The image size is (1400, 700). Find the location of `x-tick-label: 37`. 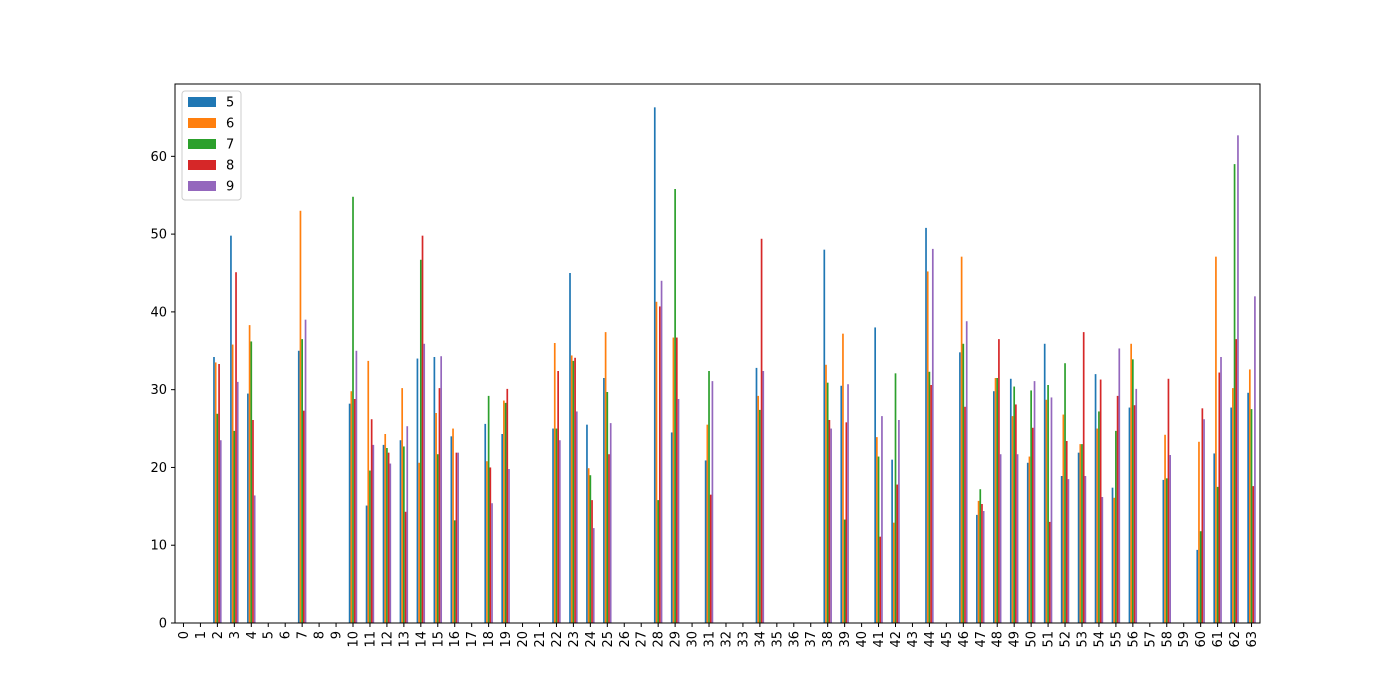

x-tick-label: 37 is located at coordinates (811, 639).